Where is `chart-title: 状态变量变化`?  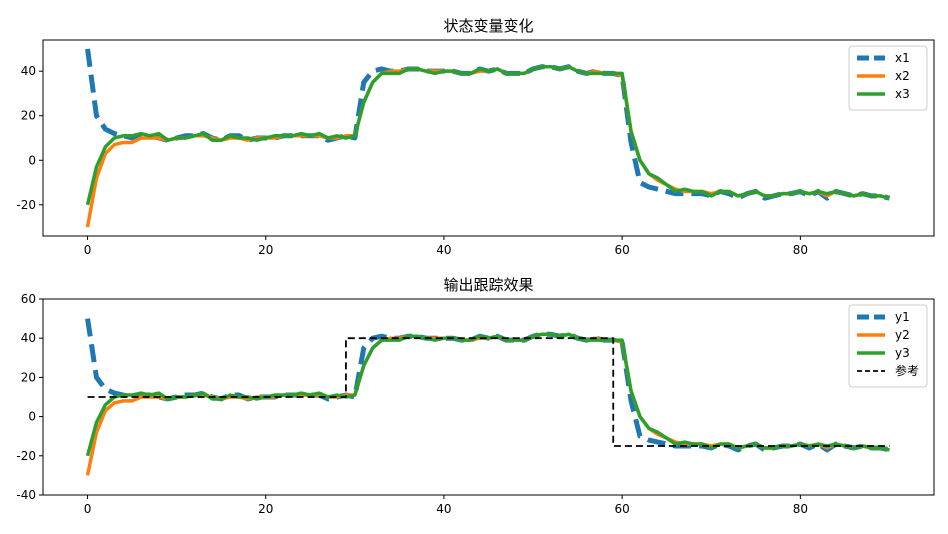 chart-title: 状态变量变化 is located at coordinates (488, 26).